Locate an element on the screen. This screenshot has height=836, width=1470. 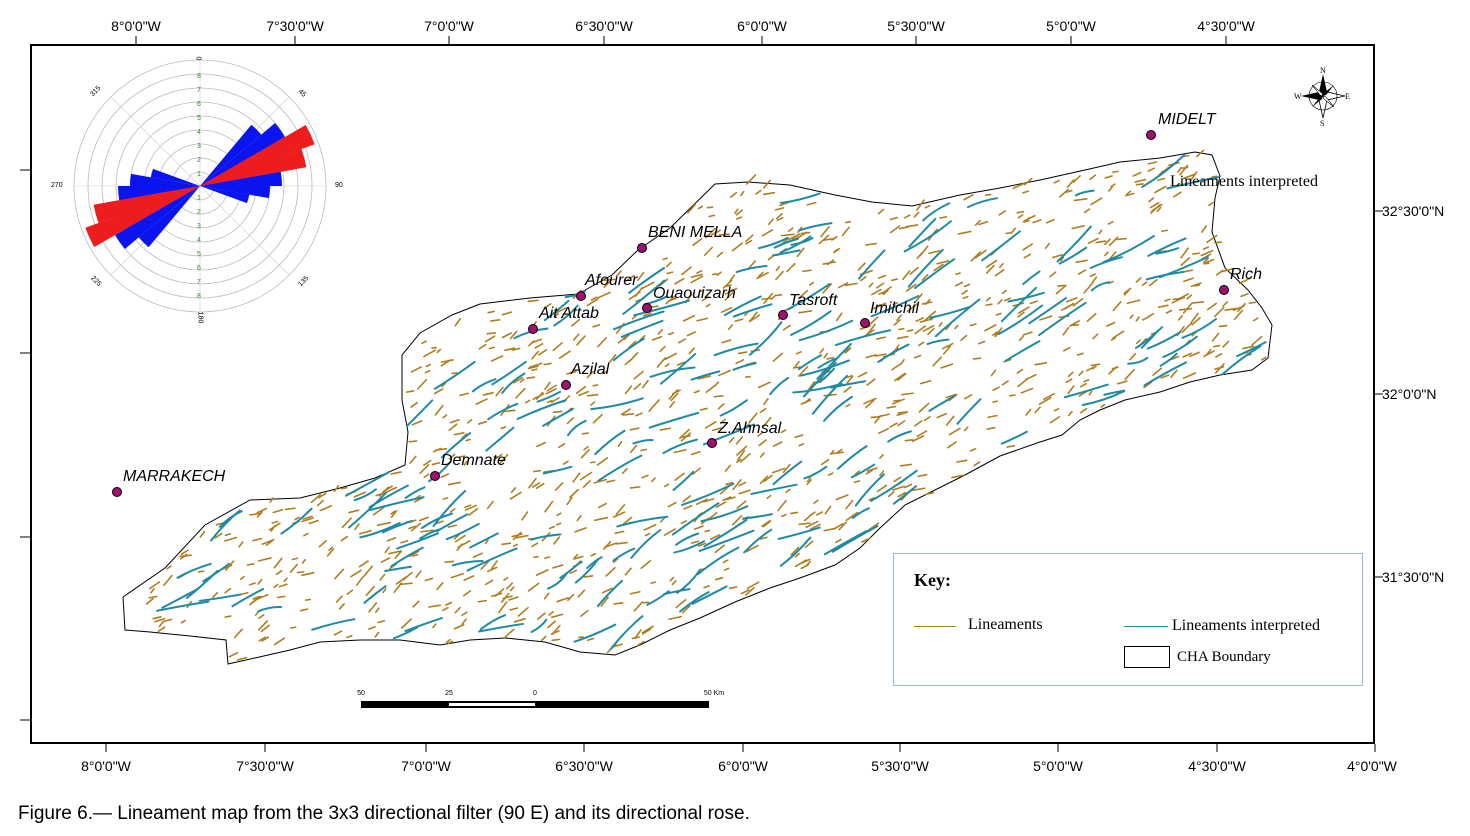
city-marker-demnate is located at coordinates (435, 476).